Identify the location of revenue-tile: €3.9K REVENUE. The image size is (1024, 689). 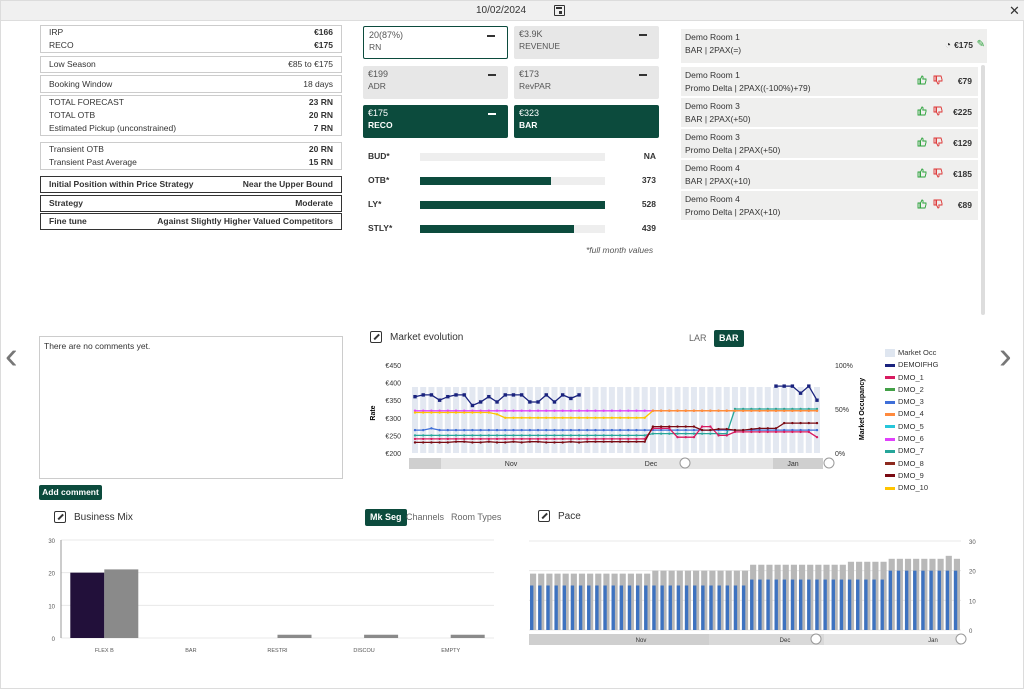
(586, 42).